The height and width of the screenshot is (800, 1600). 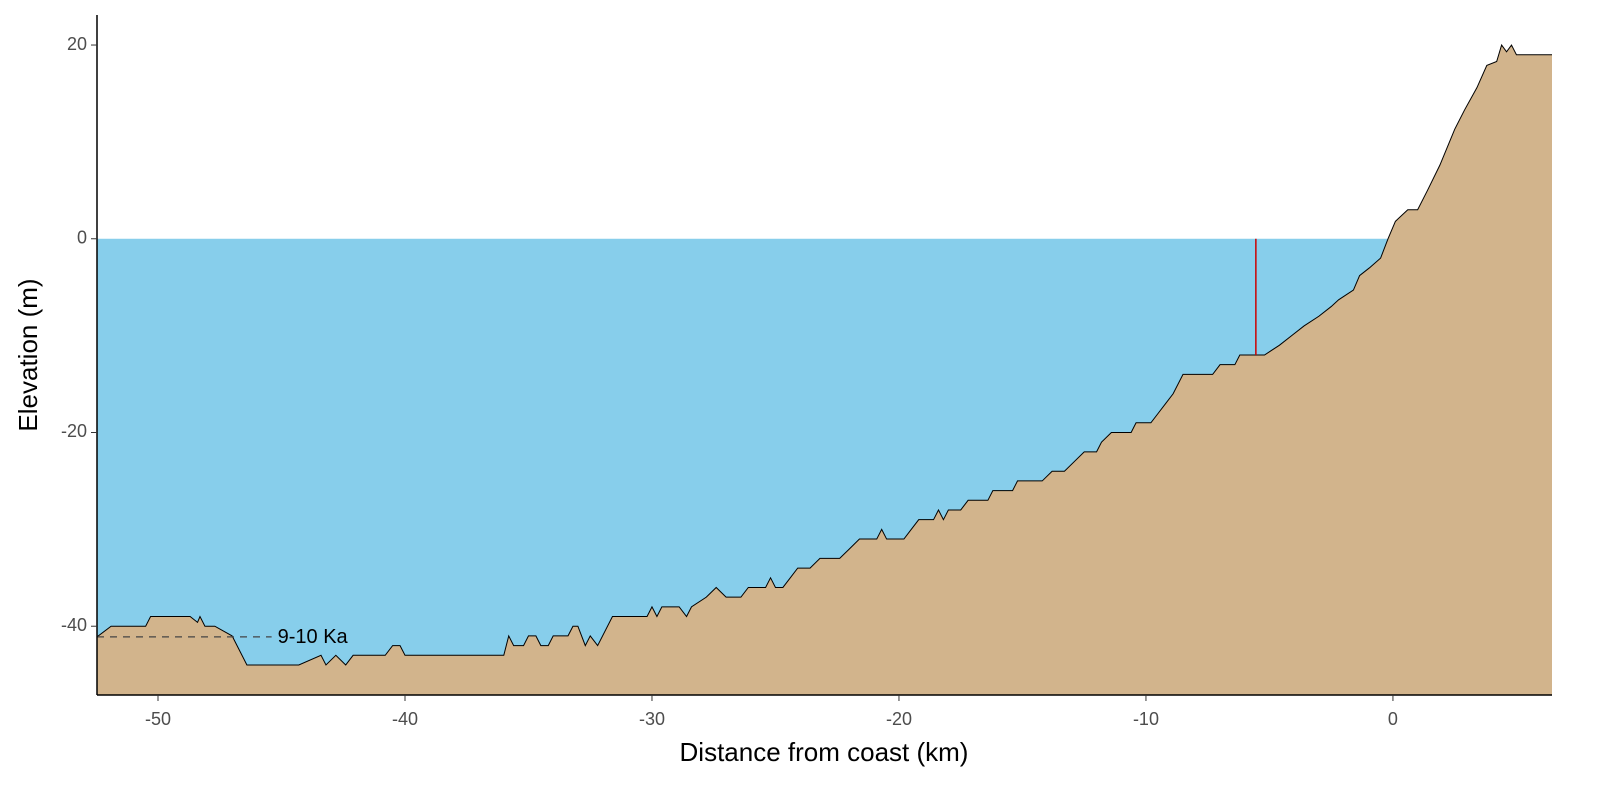 What do you see at coordinates (158, 719) in the screenshot?
I see `x-tick-label: -50` at bounding box center [158, 719].